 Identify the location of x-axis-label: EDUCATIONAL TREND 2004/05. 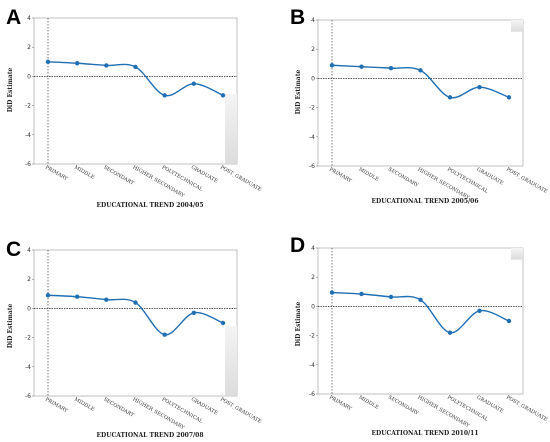
(149, 205).